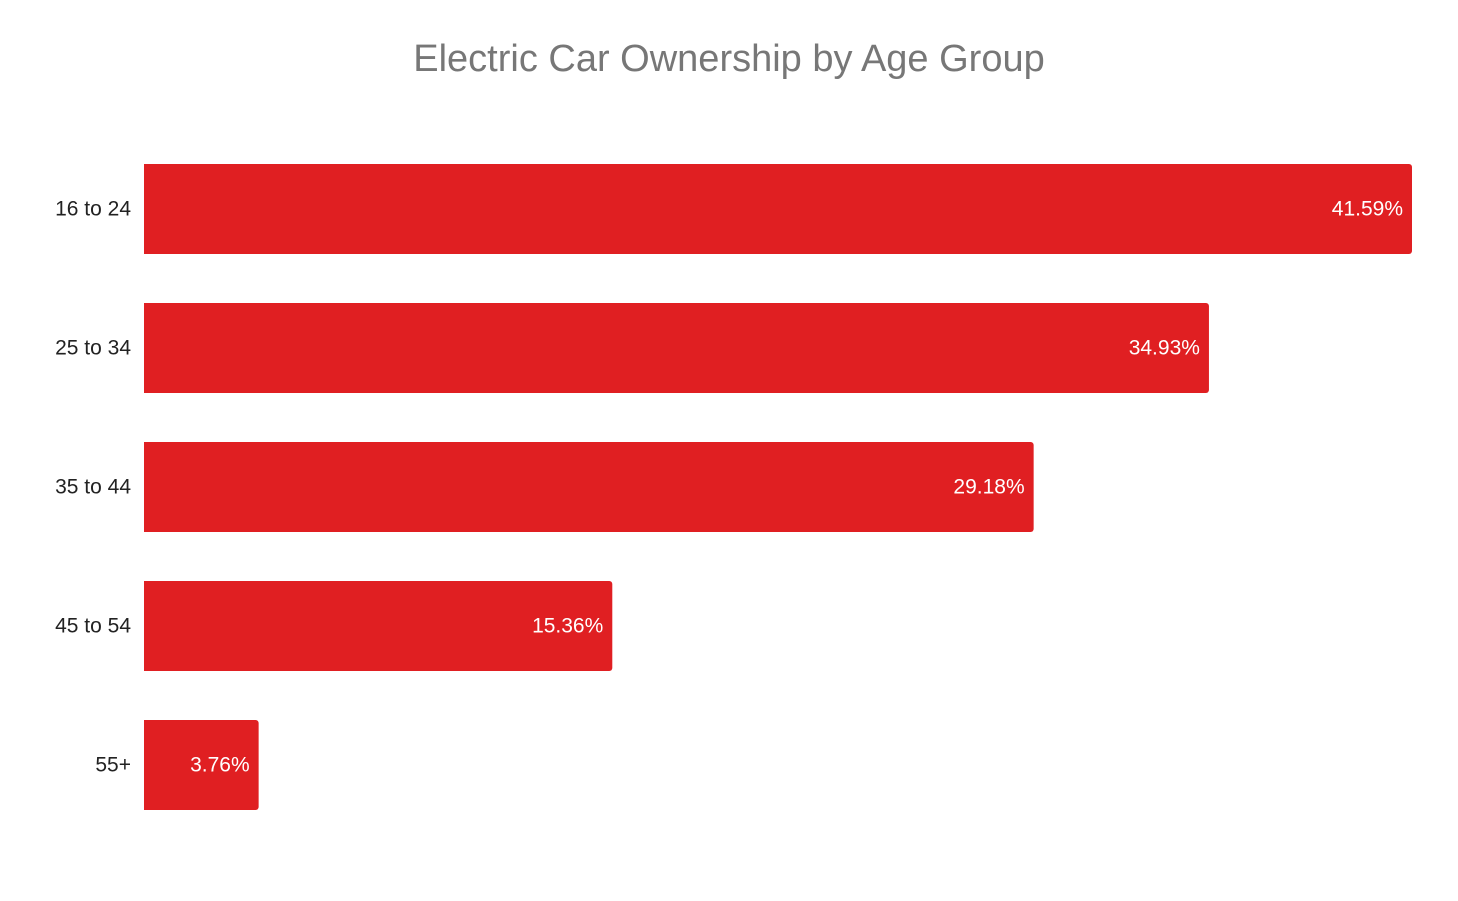 The width and height of the screenshot is (1458, 901). Describe the element at coordinates (988, 487) in the screenshot. I see `value-label: 29.18%` at that location.